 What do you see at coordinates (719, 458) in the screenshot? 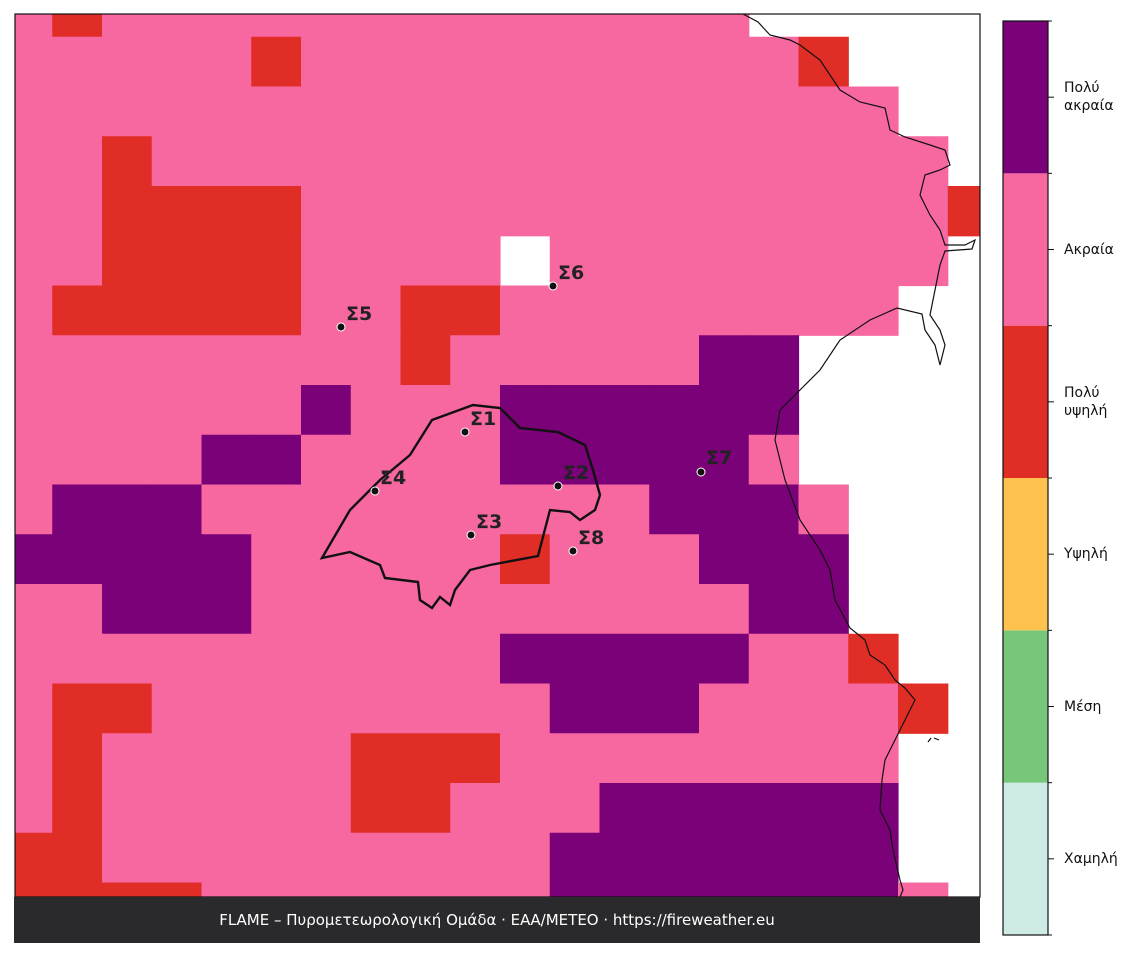
I see `station-label: Σ7` at bounding box center [719, 458].